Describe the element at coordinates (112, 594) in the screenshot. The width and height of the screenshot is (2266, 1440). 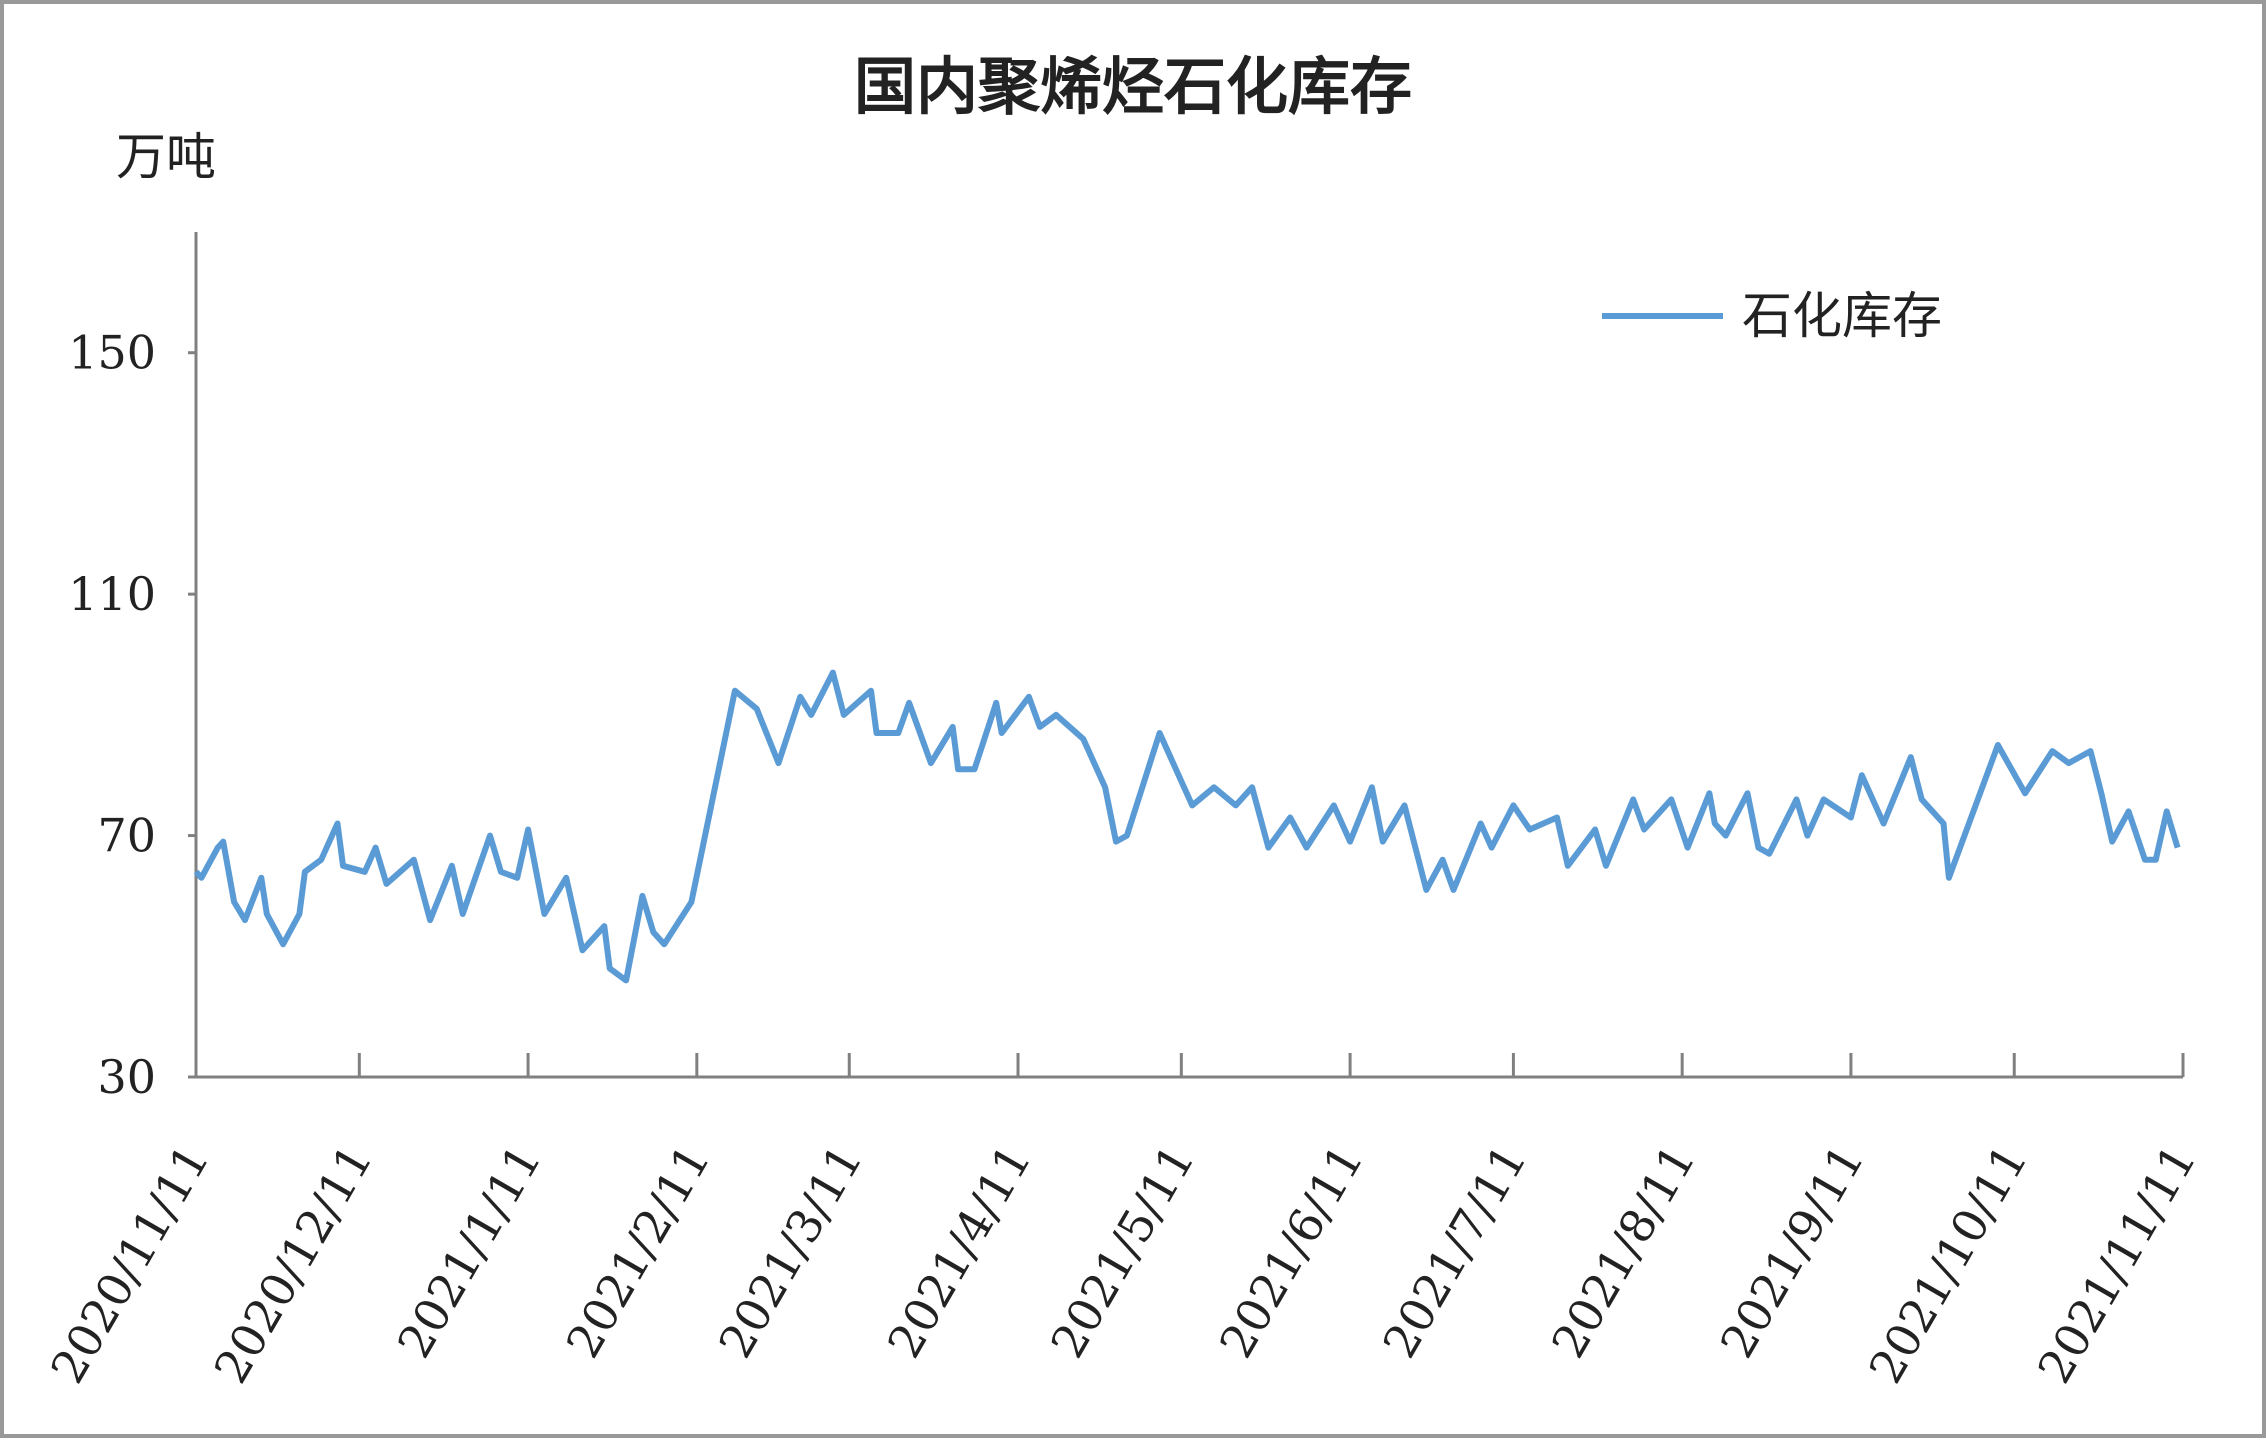
I see `y-tick-label: 110` at that location.